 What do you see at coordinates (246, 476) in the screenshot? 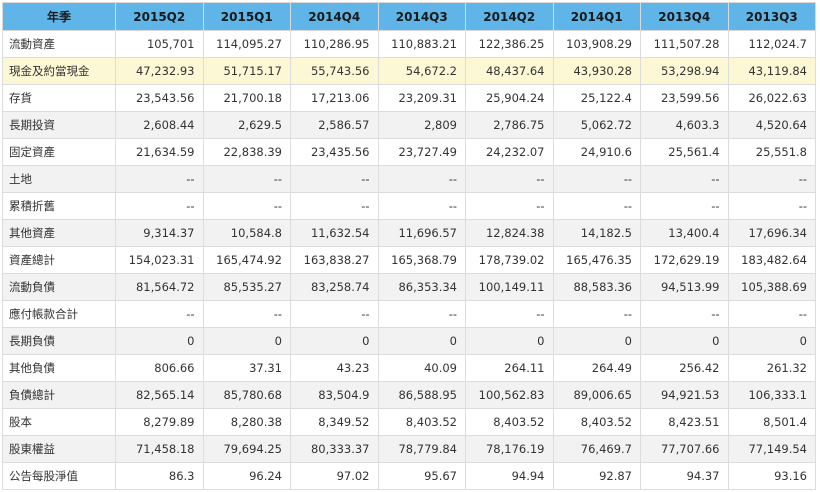
I see `table-cell: 96.24` at bounding box center [246, 476].